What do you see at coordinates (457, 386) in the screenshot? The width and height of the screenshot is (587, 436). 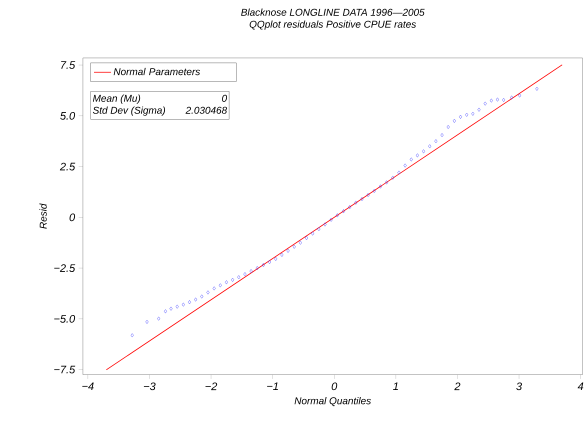 I see `x-tick-label: 2` at bounding box center [457, 386].